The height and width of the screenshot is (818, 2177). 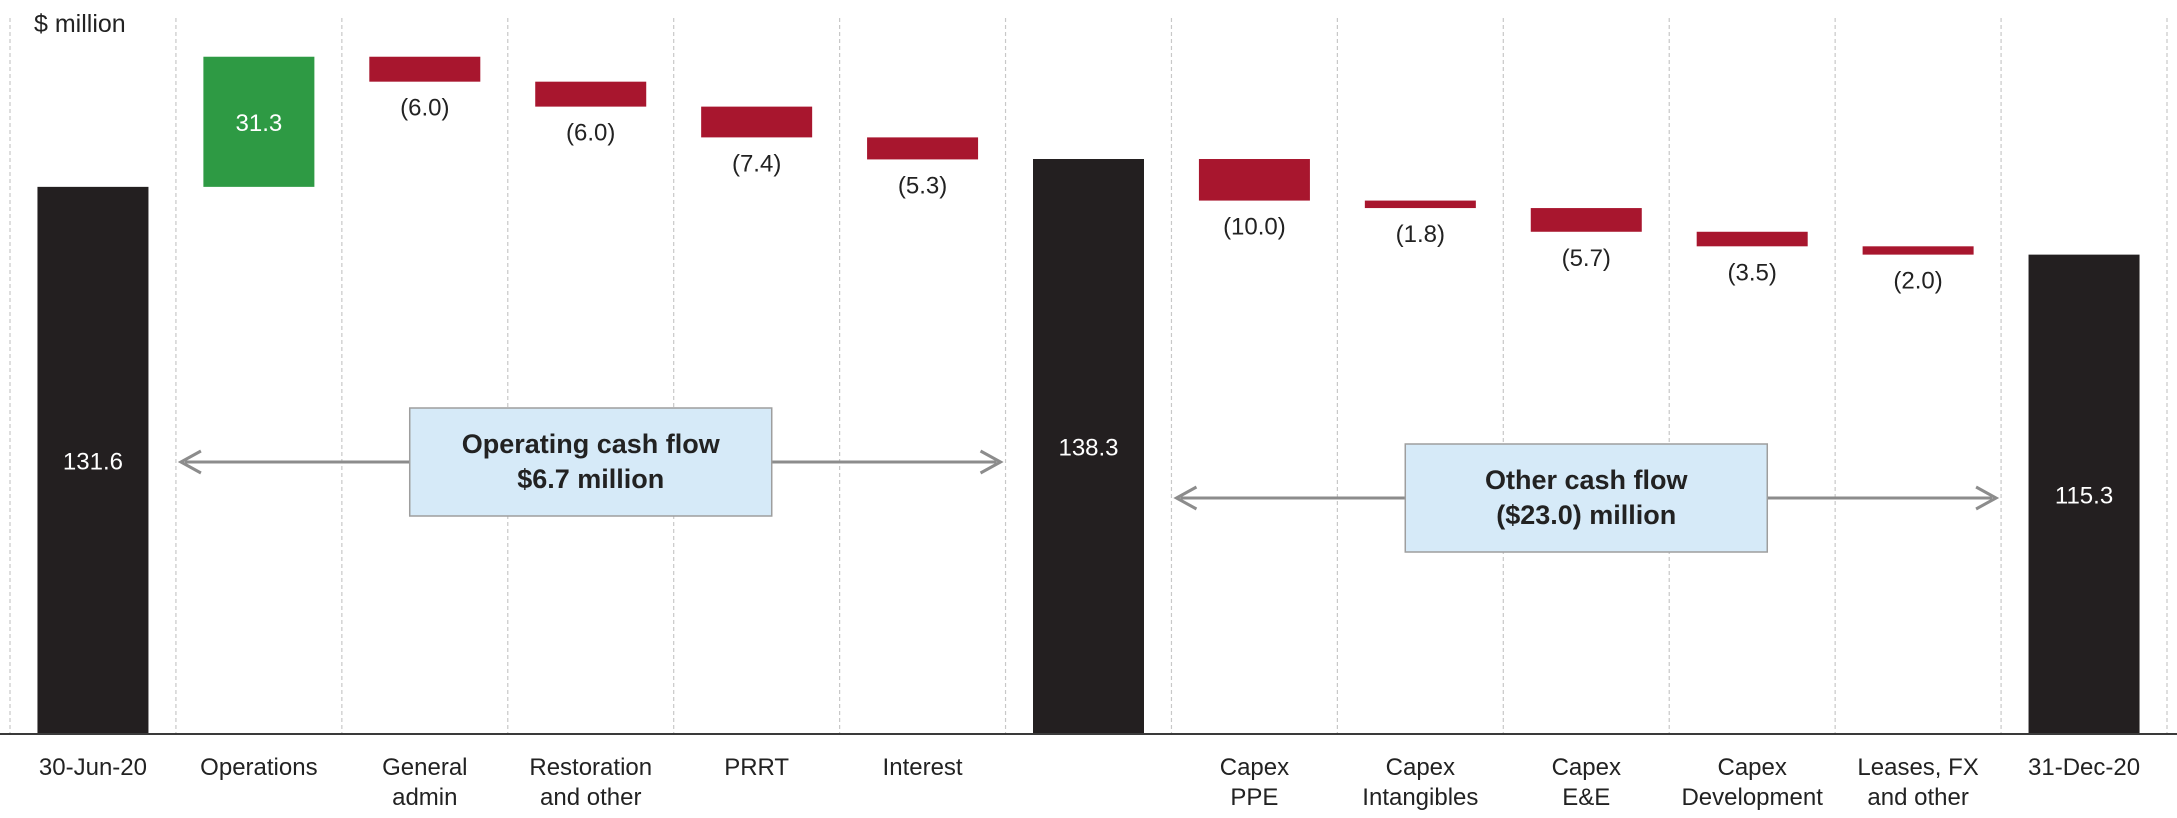 I want to click on unit-label: $ million, so click(x=80, y=24).